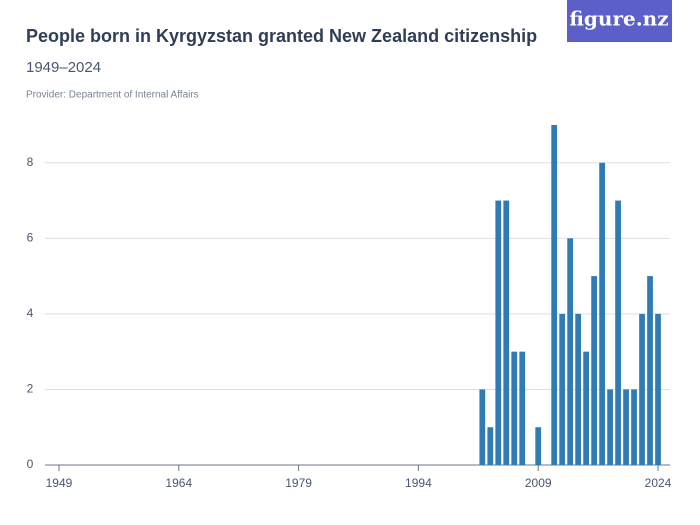 This screenshot has width=700, height=525. What do you see at coordinates (178, 483) in the screenshot?
I see `x-tick-label: 1964` at bounding box center [178, 483].